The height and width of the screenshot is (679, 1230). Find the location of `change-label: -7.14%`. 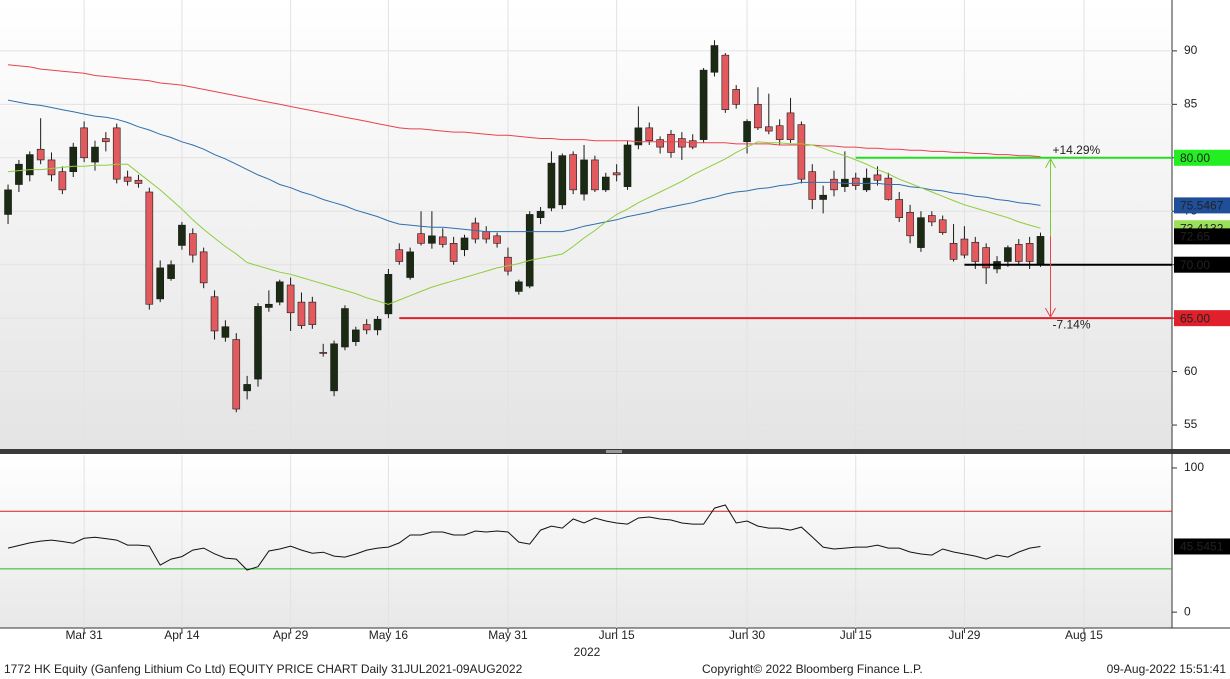

change-label: -7.14% is located at coordinates (1071, 324).